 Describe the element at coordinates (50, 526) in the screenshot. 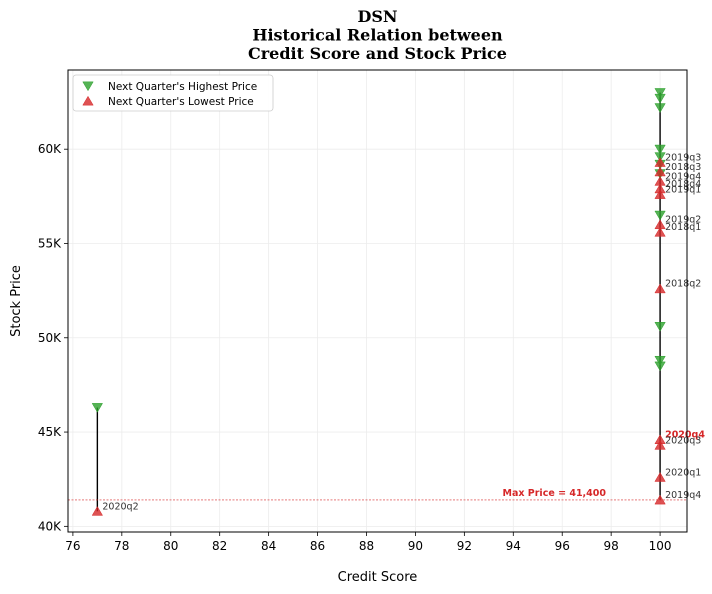

I see `y-tick-label: 40K` at that location.